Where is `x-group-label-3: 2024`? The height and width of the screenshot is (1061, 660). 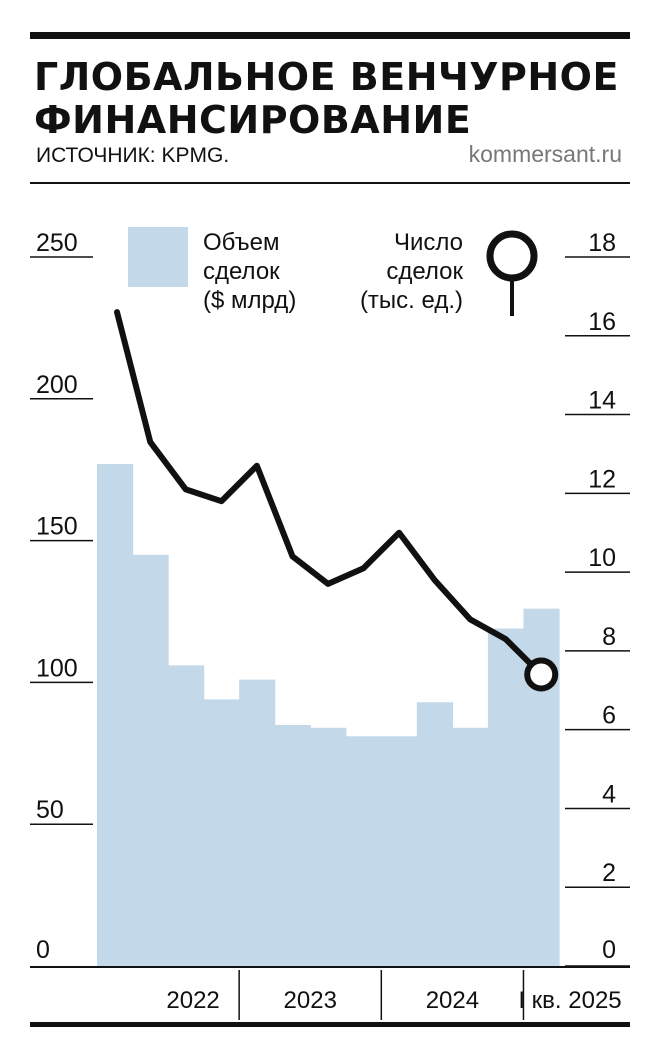
x-group-label-3: 2024 is located at coordinates (452, 1000).